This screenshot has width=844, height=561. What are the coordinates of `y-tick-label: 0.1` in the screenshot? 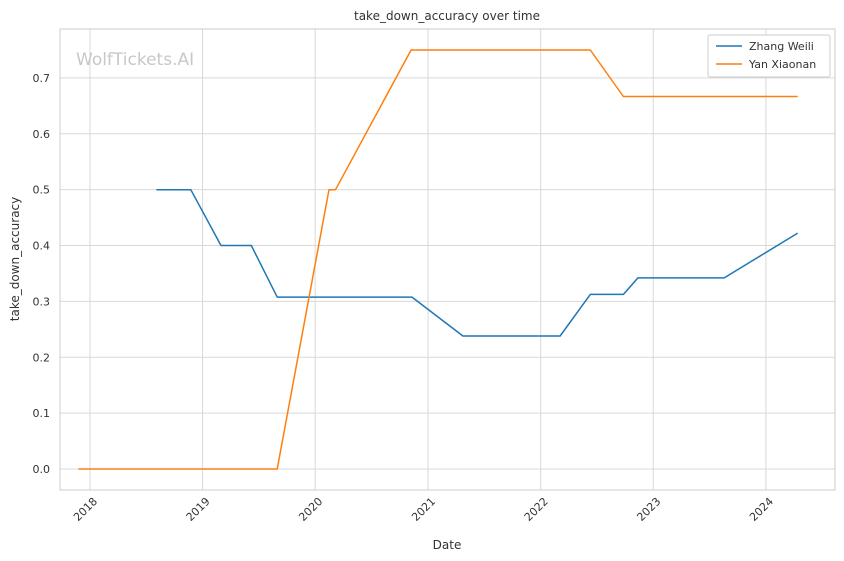 It's located at (42, 413).